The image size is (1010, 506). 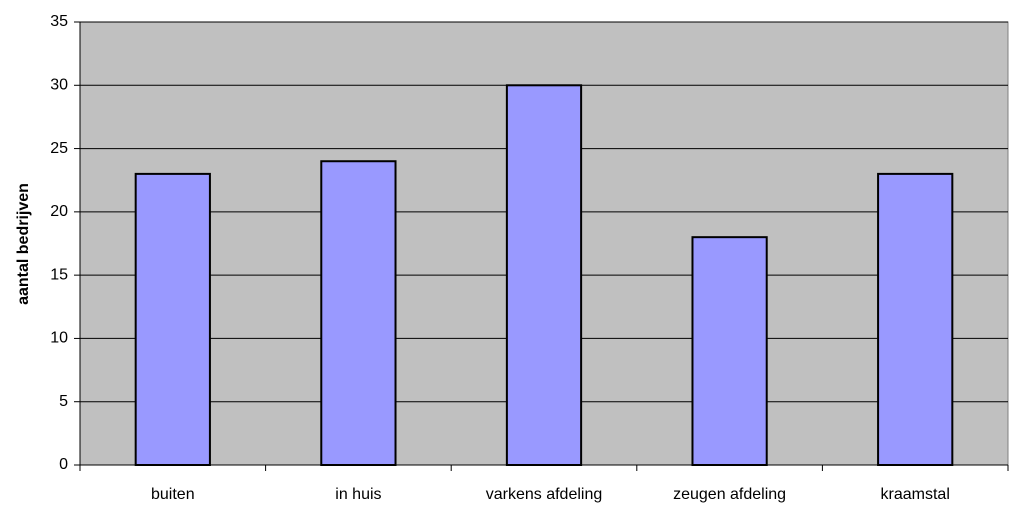 What do you see at coordinates (59, 21) in the screenshot?
I see `y-tick-label: 35` at bounding box center [59, 21].